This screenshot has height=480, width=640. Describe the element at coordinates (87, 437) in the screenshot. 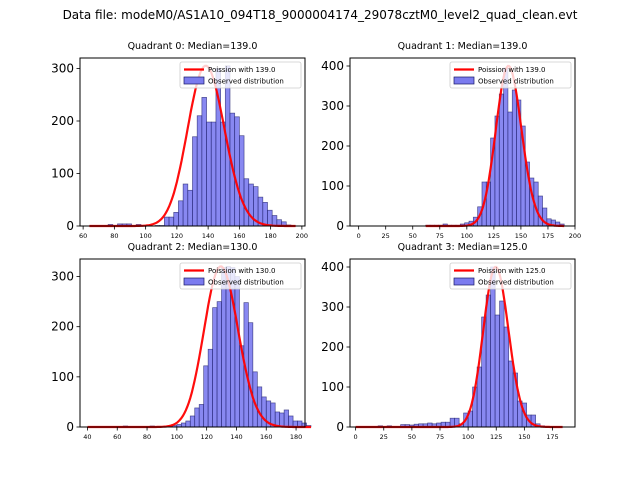

I see `x-tick-label: 40` at that location.